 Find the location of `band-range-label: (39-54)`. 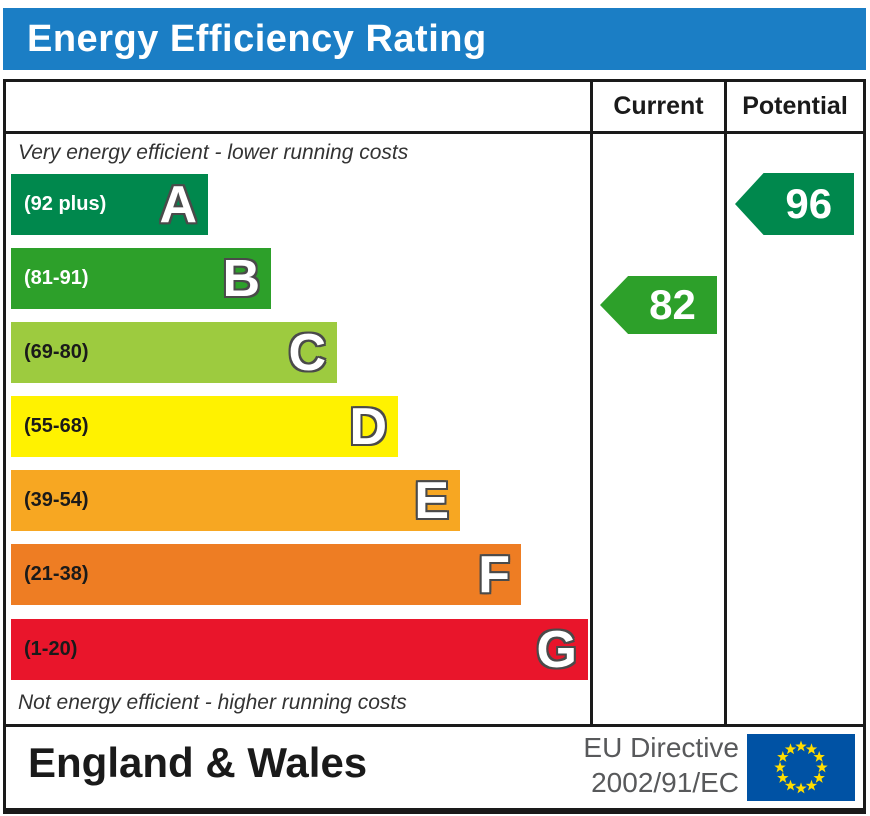

band-range-label: (39-54) is located at coordinates (56, 500).